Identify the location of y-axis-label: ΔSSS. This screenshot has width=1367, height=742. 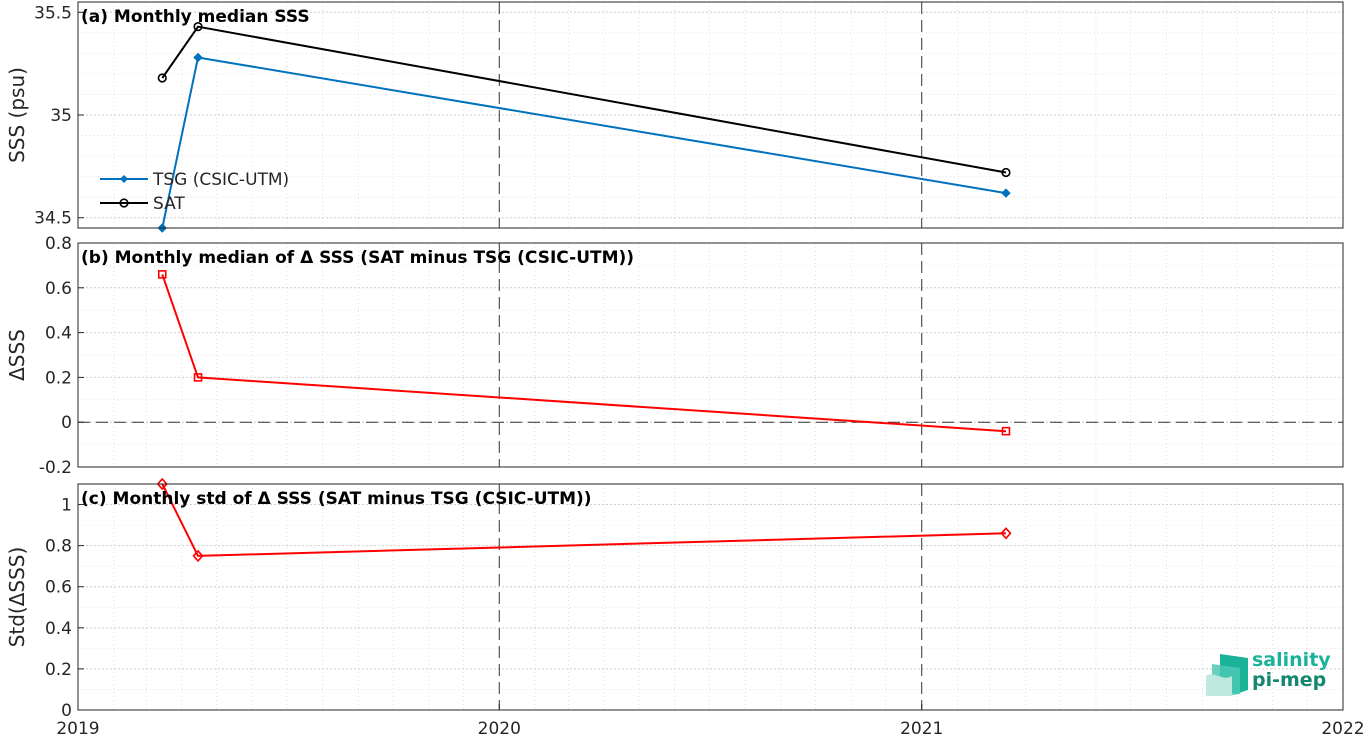
(17, 355).